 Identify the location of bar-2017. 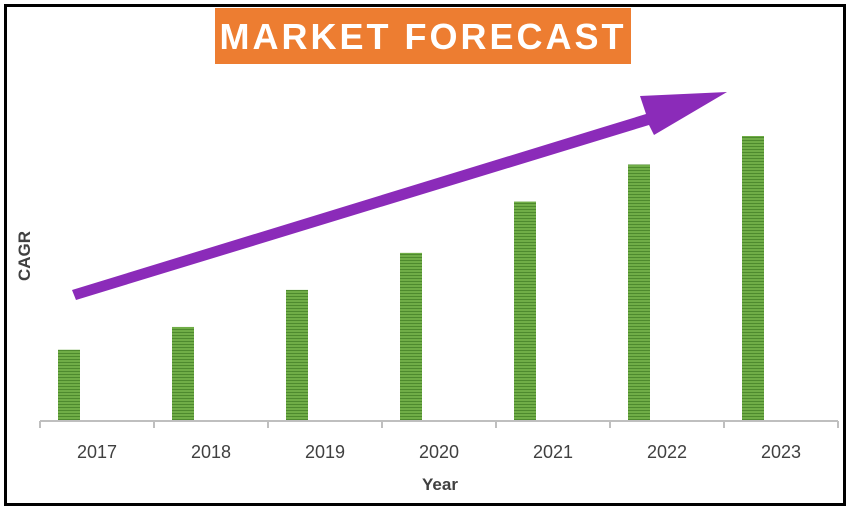
(69, 385).